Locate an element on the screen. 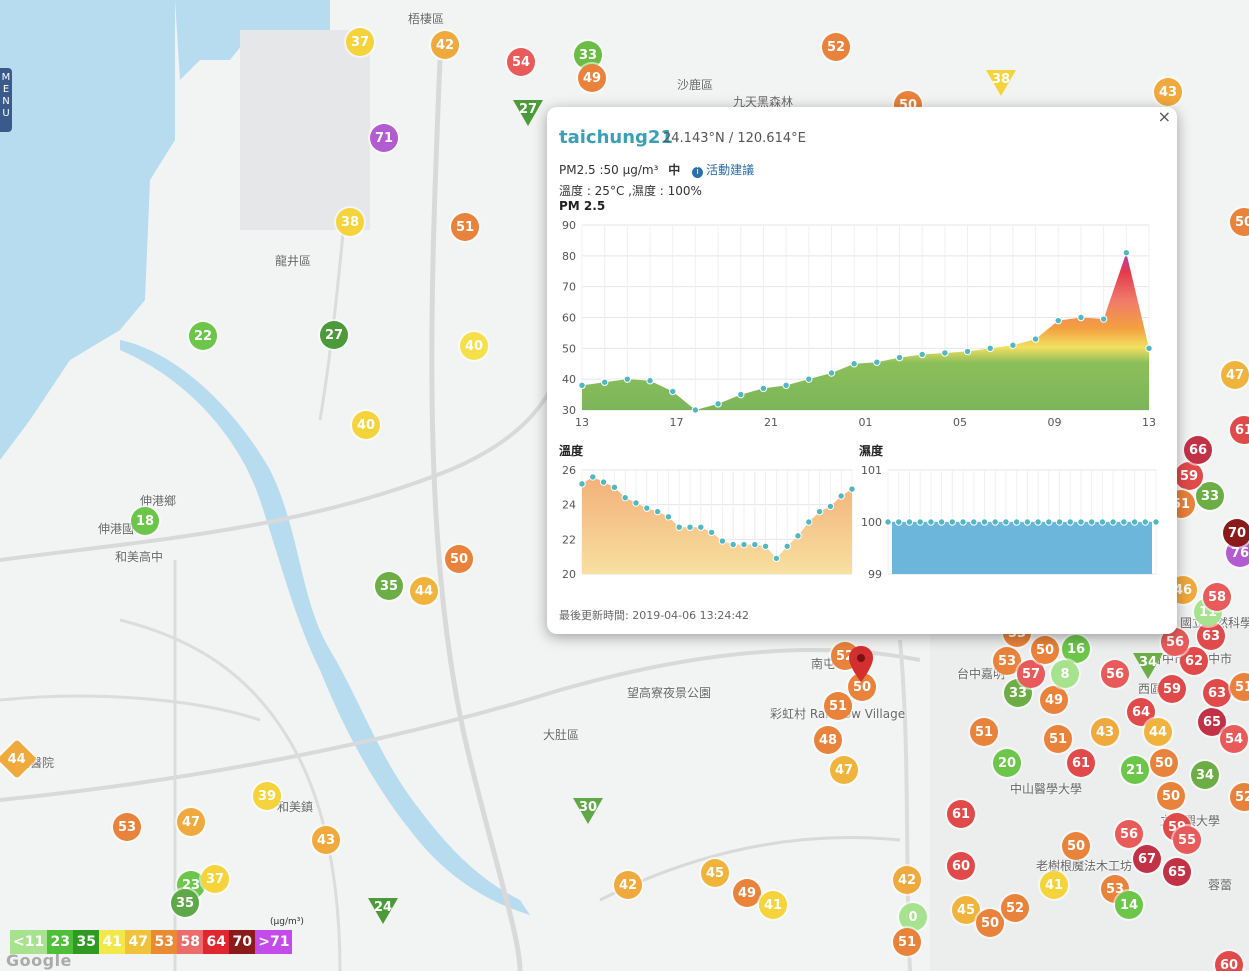 The height and width of the screenshot is (971, 1249). marker-value: 30 is located at coordinates (588, 807).